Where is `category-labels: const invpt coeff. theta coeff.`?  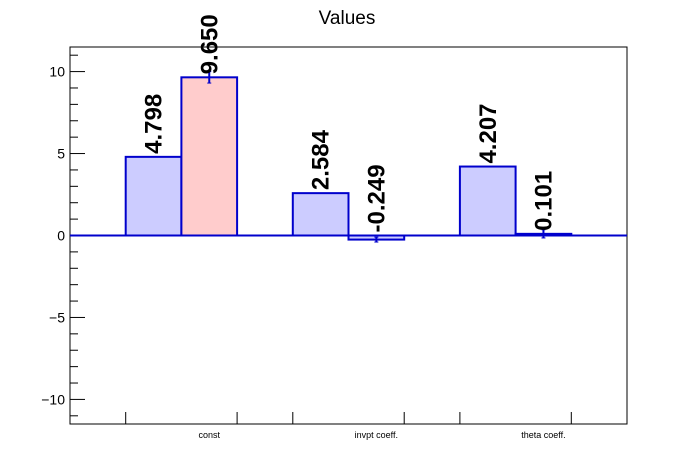
category-labels: const invpt coeff. theta coeff. is located at coordinates (381, 435).